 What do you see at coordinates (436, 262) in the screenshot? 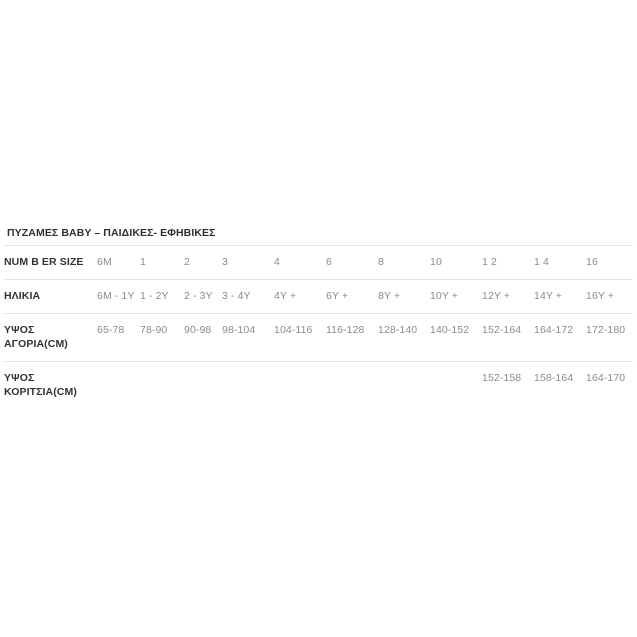
I see `cell-number-size-7: 10` at bounding box center [436, 262].